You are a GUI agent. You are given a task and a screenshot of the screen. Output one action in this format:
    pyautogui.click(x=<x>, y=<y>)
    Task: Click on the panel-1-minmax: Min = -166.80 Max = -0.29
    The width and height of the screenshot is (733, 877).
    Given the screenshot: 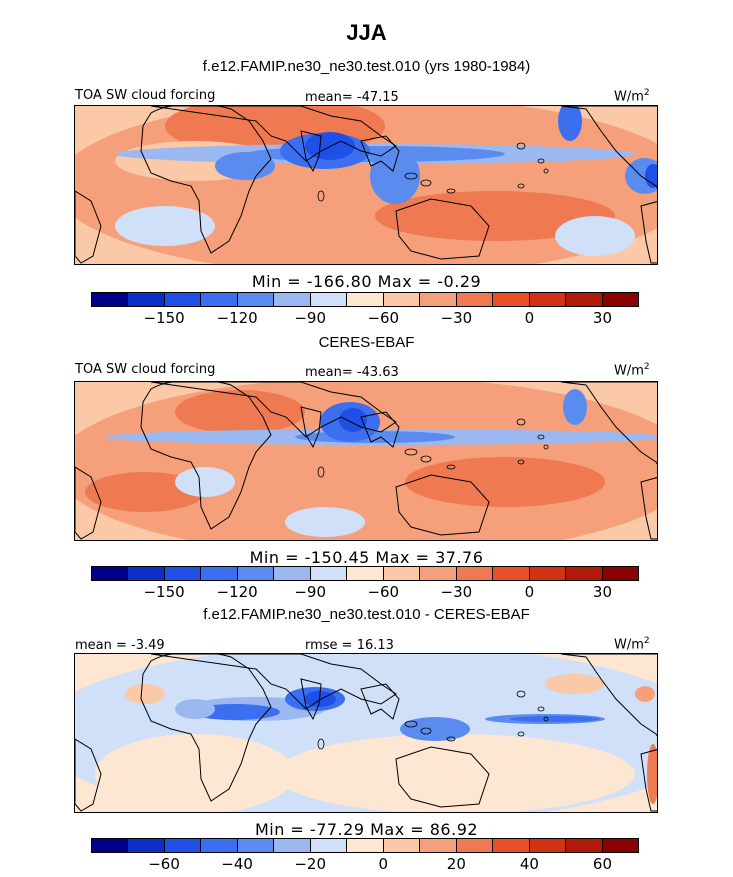 What is the action you would take?
    pyautogui.click(x=366, y=281)
    